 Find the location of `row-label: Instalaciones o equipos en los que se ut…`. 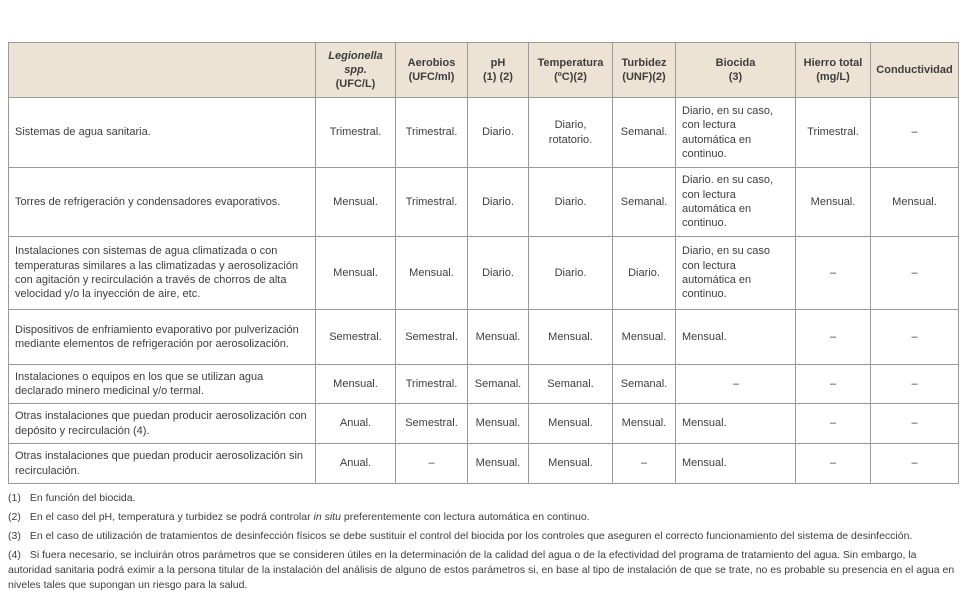

row-label: Instalaciones o equipos en los que se ut… is located at coordinates (162, 384).